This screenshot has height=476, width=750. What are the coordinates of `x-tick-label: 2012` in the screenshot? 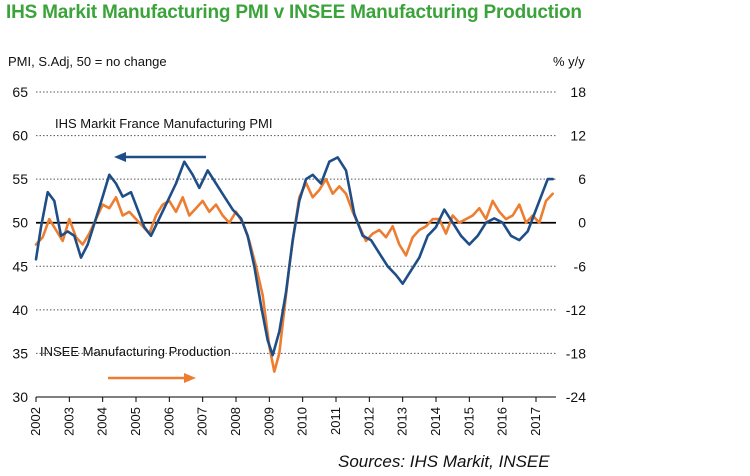 It's located at (368, 421).